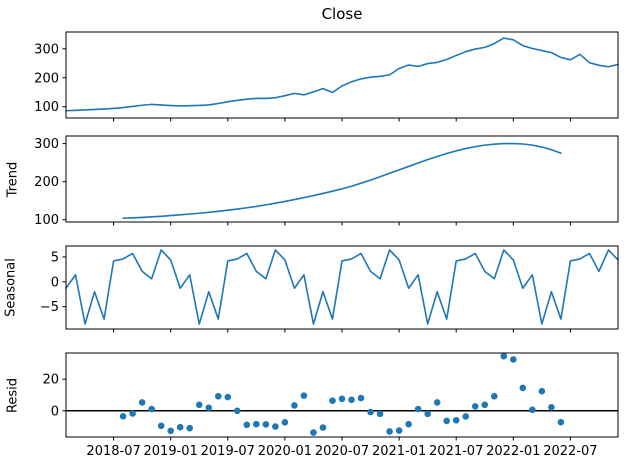 The image size is (630, 470). I want to click on x-tick-label: 2022-01, so click(513, 451).